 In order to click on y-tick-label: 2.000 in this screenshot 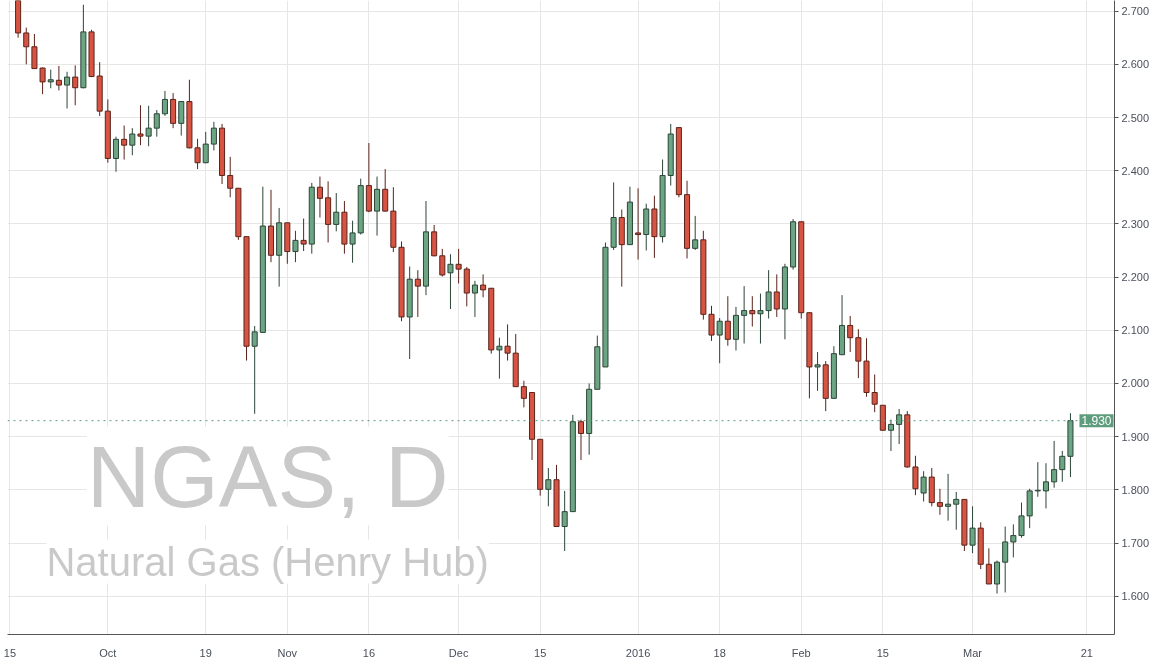, I will do `click(1135, 383)`.